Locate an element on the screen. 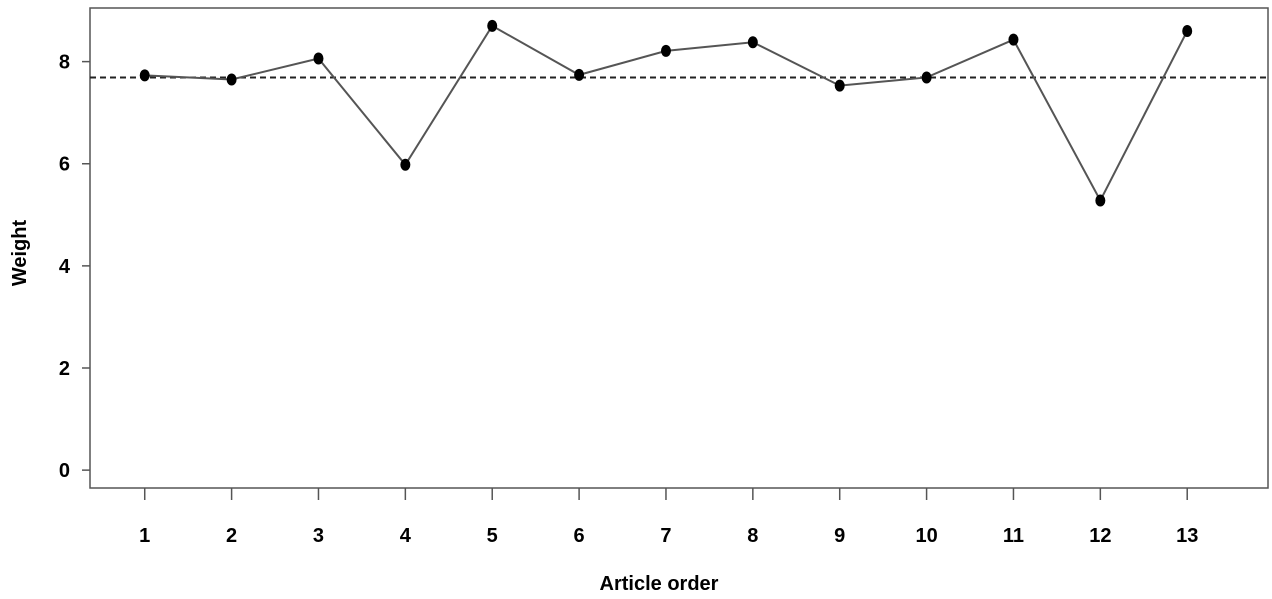 The width and height of the screenshot is (1272, 599). x-tick-label: 6 is located at coordinates (579, 536).